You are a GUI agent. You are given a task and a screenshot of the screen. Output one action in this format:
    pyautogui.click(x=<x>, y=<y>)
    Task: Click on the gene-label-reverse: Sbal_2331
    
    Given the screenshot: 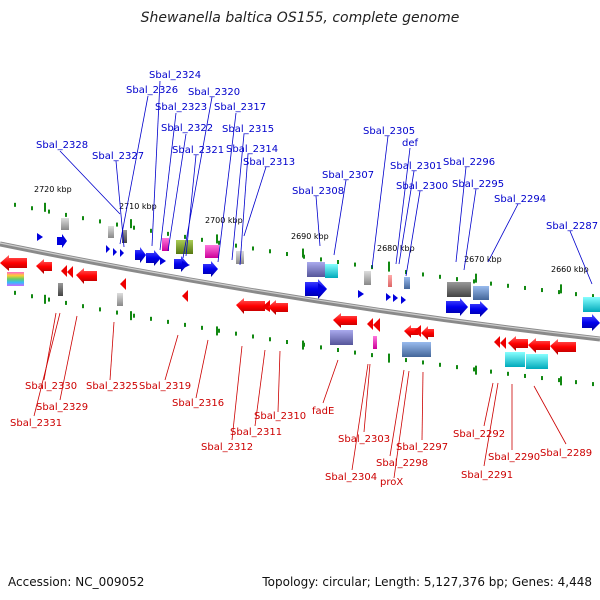 What is the action you would take?
    pyautogui.click(x=36, y=423)
    